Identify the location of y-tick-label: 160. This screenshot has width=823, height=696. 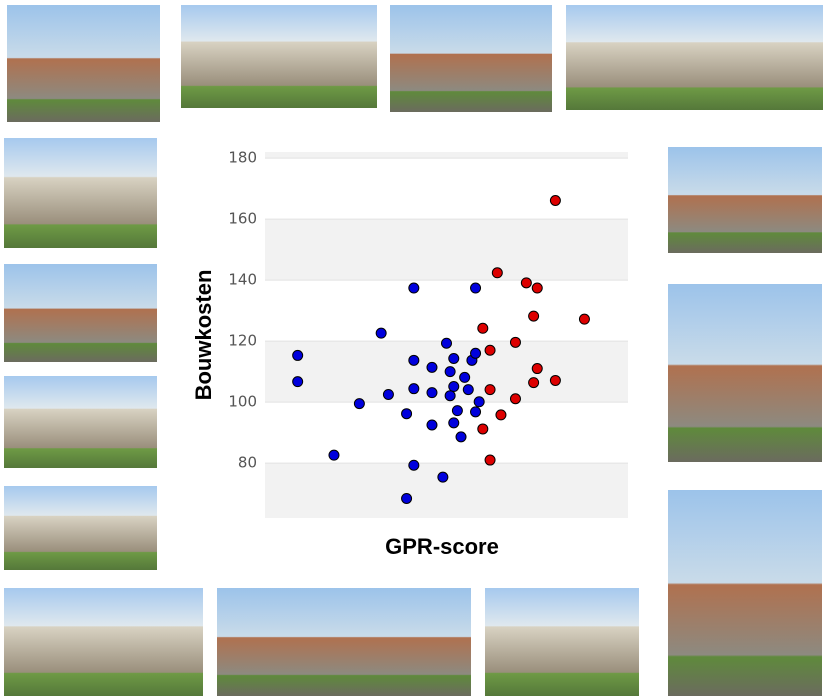
(242, 219).